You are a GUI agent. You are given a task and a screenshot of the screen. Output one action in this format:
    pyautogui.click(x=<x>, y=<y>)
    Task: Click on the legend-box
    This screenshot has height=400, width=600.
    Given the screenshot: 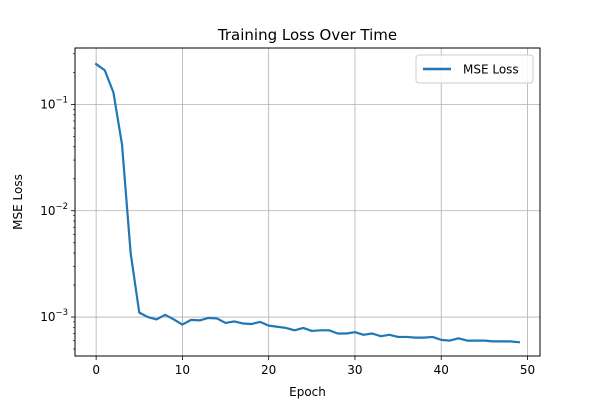 What is the action you would take?
    pyautogui.click(x=474, y=69)
    